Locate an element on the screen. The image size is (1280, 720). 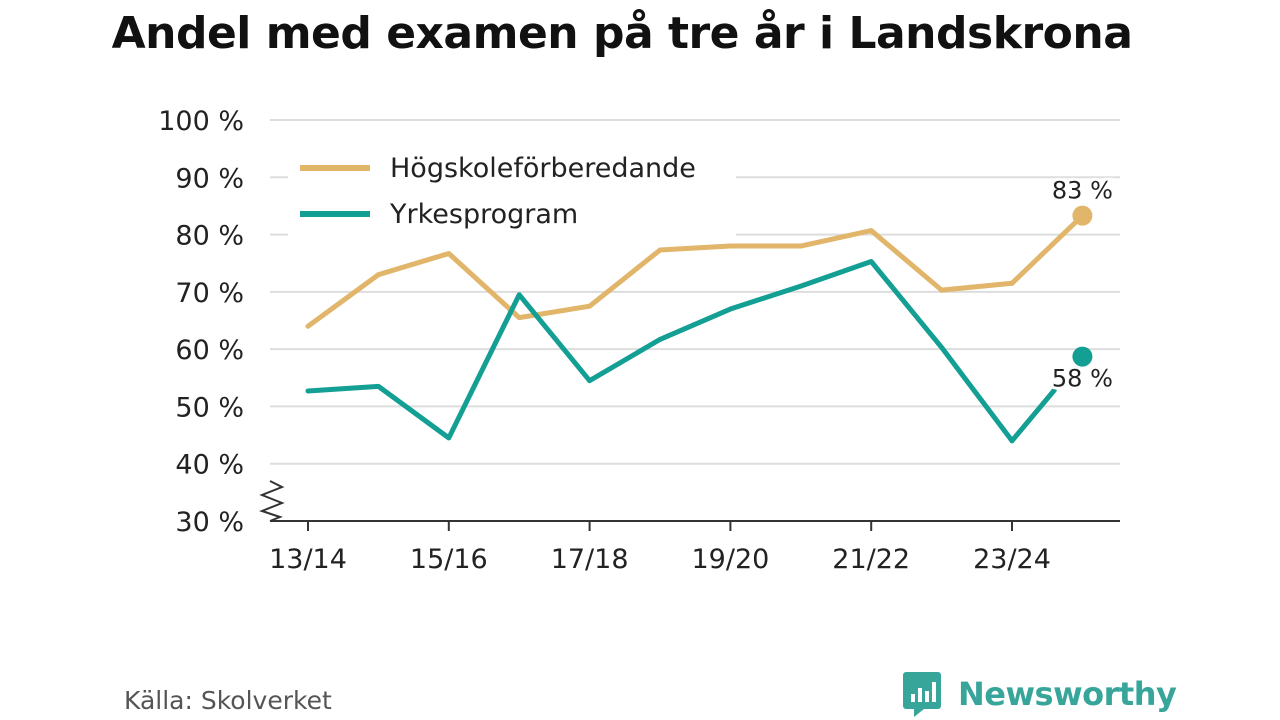
x-tick-label: 17/18 is located at coordinates (590, 559).